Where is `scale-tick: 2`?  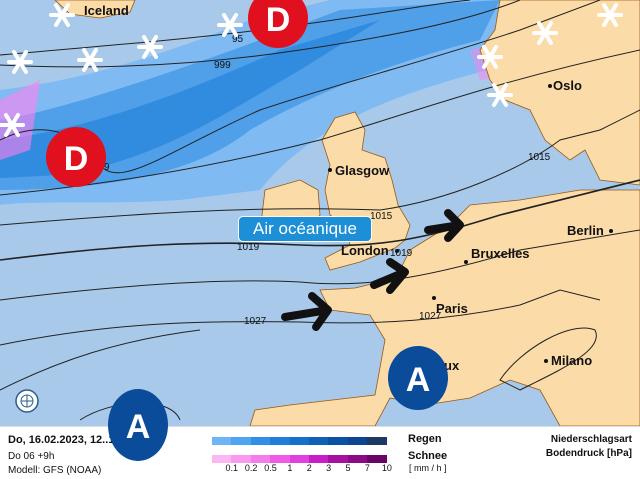 scale-tick: 2 is located at coordinates (309, 468).